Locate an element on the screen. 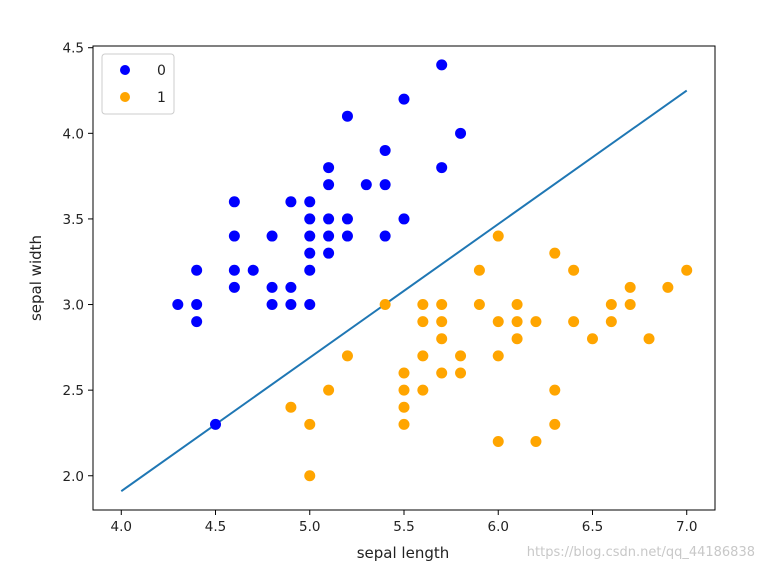 The image size is (765, 570). x-axis-ticks: 4.0 4.5 5.0 5.5 6.0 6.5 7.0 is located at coordinates (404, 522).